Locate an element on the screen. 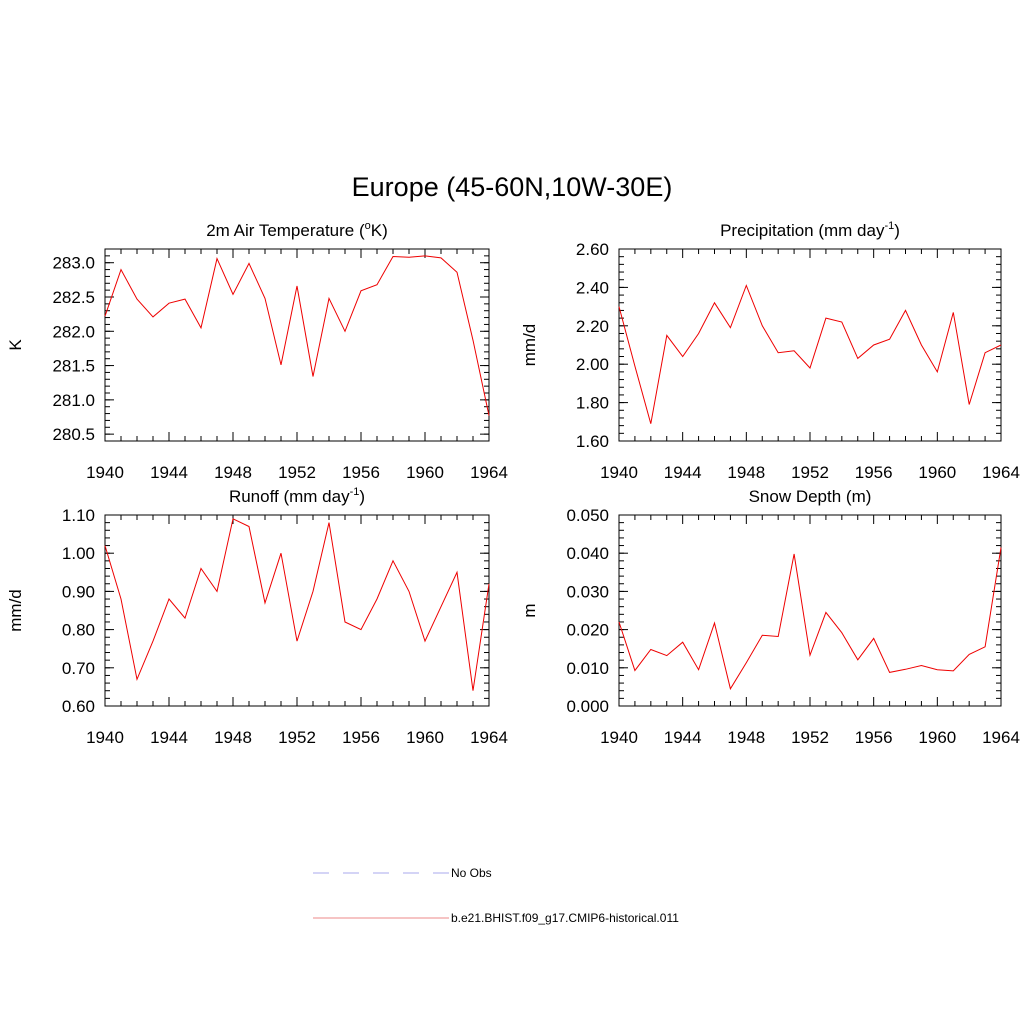 The height and width of the screenshot is (1024, 1024). y-tick-label: 0.010 is located at coordinates (587, 668).